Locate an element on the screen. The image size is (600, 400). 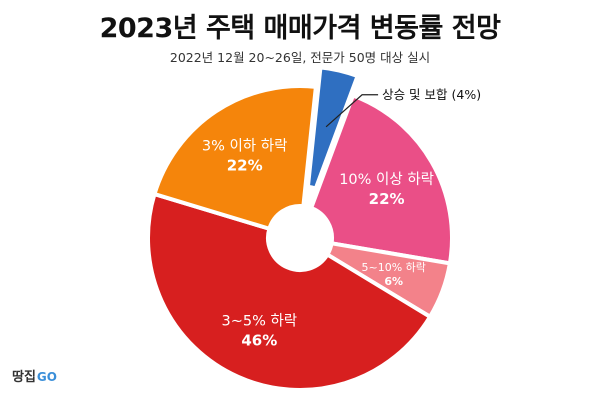
slice-label-2: 10% 이상 하락 is located at coordinates (386, 179).